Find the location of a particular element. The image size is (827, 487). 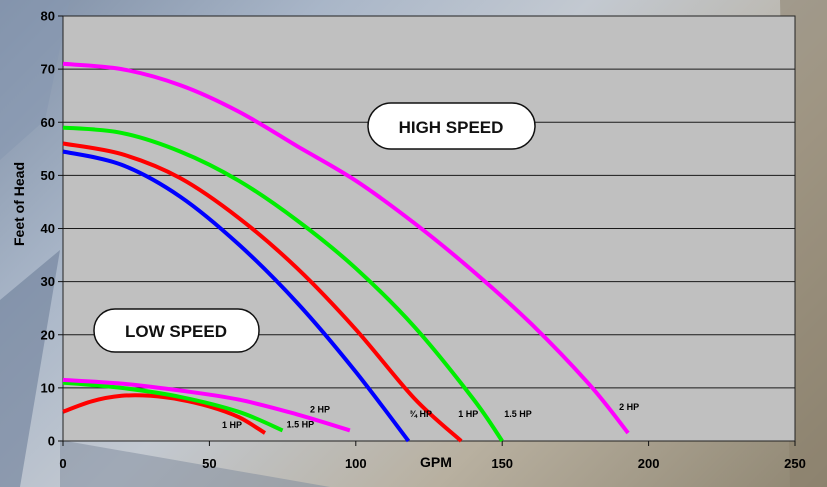

series-label-low-1HP: 1 HP is located at coordinates (232, 425).